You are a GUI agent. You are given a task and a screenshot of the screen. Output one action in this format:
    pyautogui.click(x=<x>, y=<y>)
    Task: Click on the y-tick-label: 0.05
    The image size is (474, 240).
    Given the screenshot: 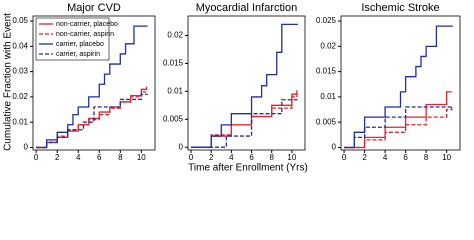 What is the action you would take?
    pyautogui.click(x=20, y=20)
    